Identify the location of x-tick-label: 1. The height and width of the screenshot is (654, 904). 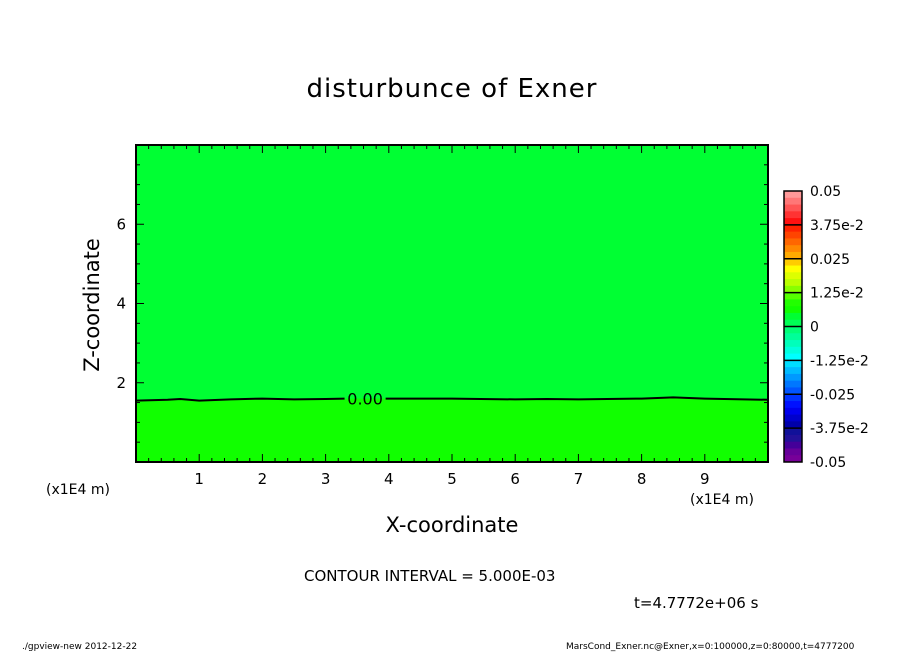
(199, 479).